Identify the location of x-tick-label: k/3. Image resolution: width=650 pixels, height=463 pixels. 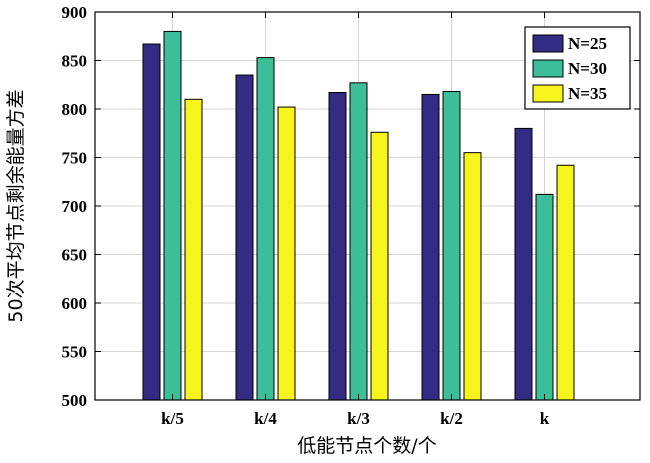
(358, 418).